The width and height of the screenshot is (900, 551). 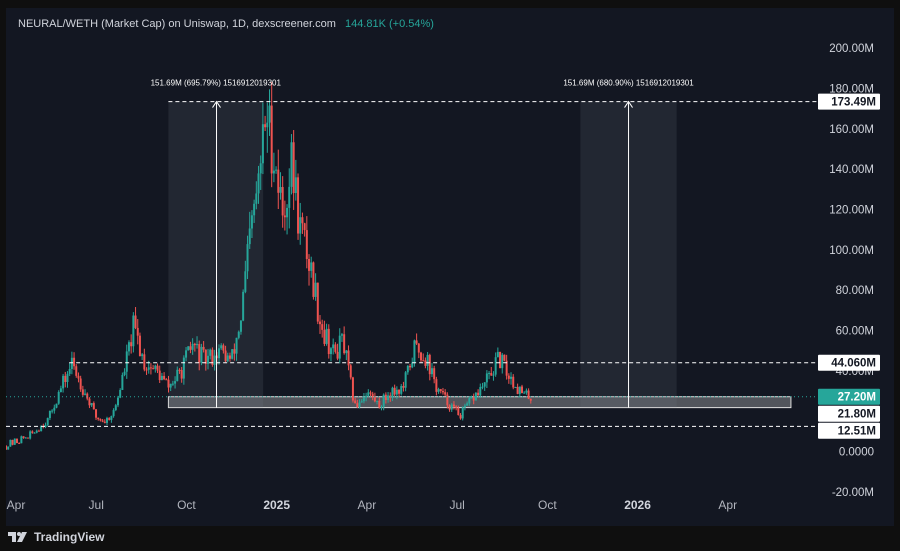 I want to click on tradingview-brand: TradingView, so click(x=69, y=537).